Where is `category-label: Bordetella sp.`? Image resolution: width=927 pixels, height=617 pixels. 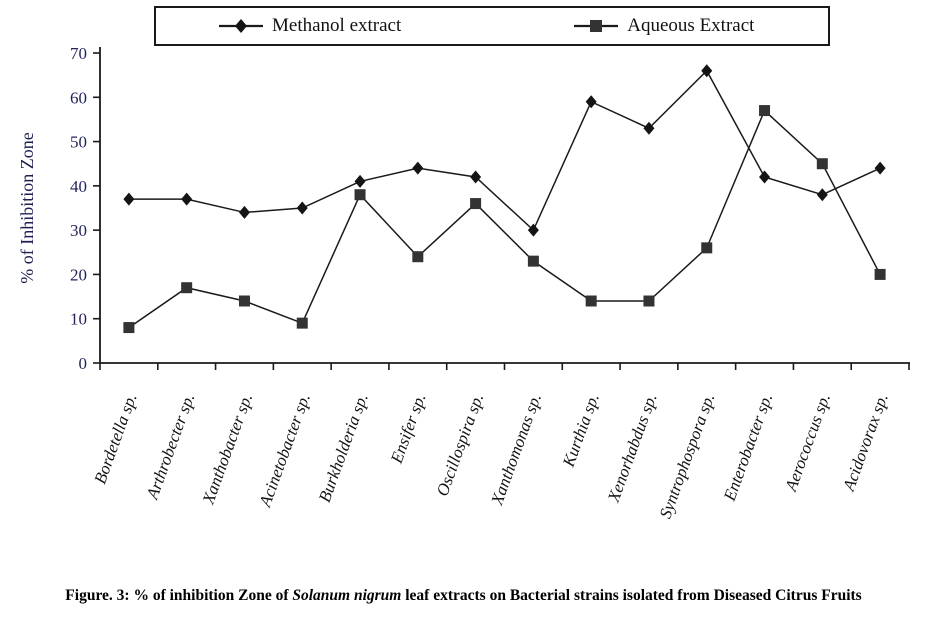
category-label: Bordetella sp. is located at coordinates (115, 439).